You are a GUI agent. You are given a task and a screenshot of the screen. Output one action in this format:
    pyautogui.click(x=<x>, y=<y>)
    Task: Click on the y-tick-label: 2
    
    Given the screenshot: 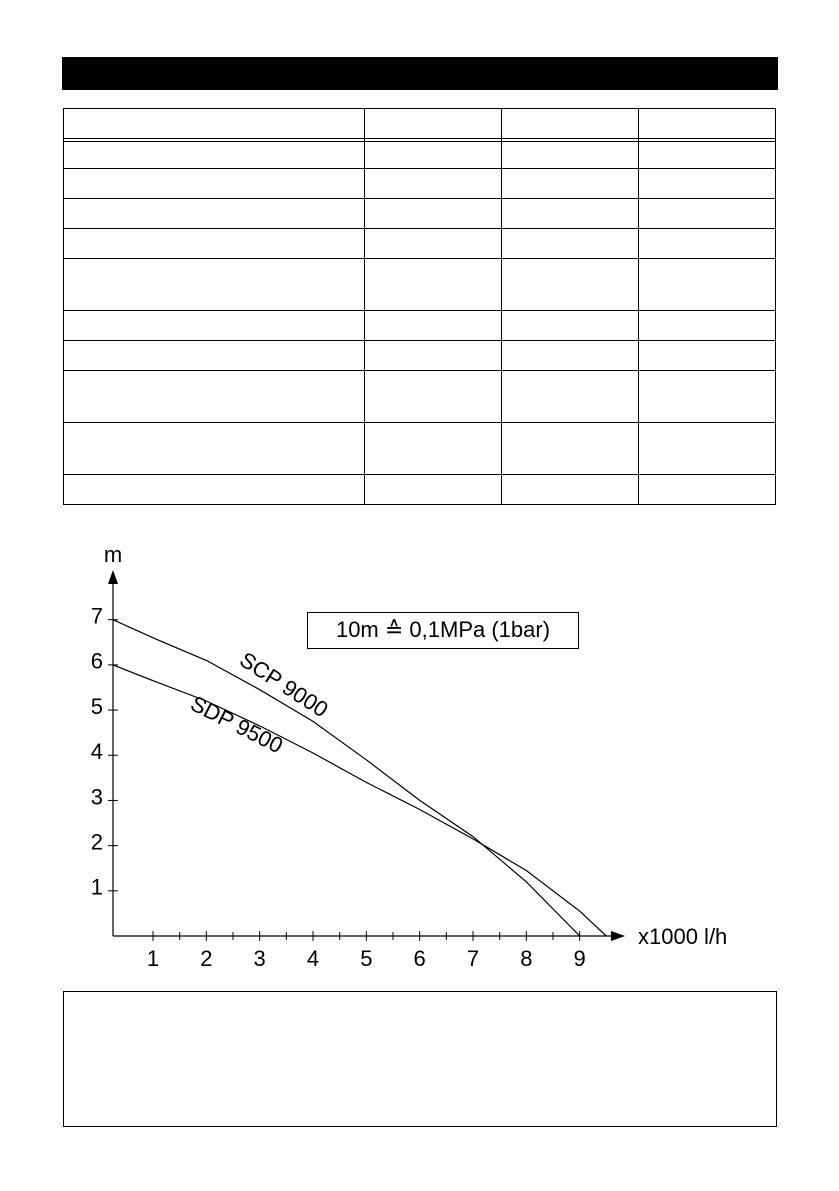 What is the action you would take?
    pyautogui.click(x=97, y=841)
    